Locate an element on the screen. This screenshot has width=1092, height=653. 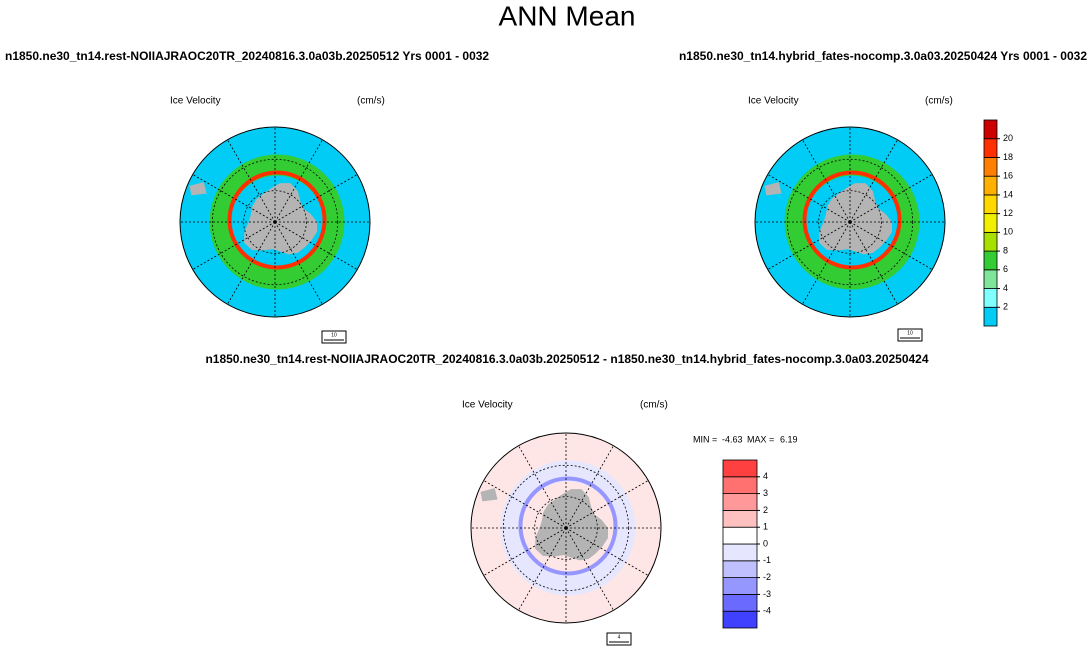
colorbar-label: 6 is located at coordinates (1005, 269).